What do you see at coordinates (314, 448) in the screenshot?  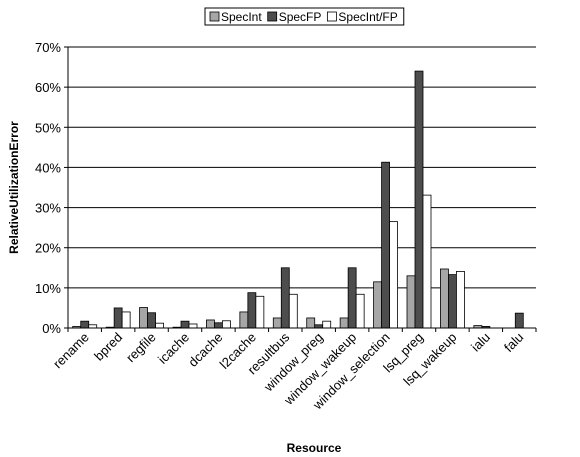 I see `x-axis-title: Resource` at bounding box center [314, 448].